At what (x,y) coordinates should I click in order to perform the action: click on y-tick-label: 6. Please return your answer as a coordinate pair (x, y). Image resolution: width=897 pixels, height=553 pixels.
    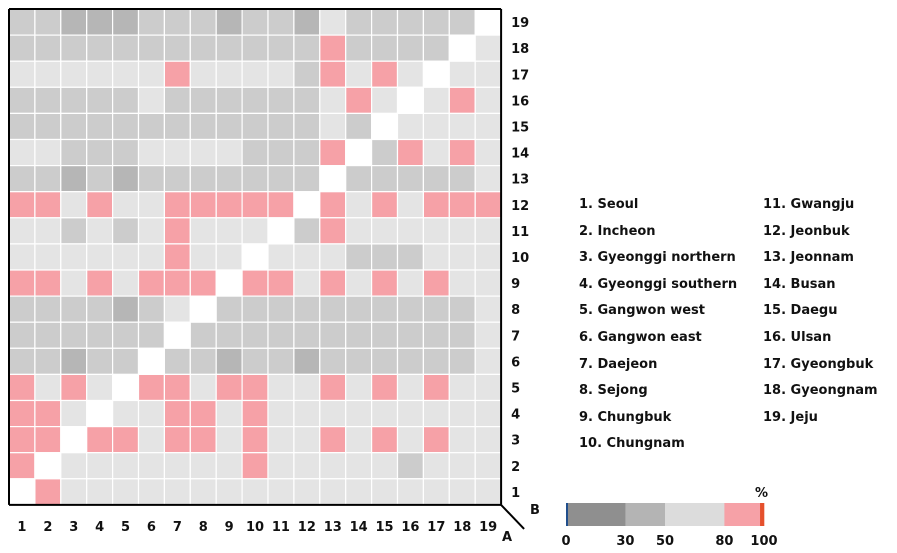
    Looking at the image, I should click on (515, 362).